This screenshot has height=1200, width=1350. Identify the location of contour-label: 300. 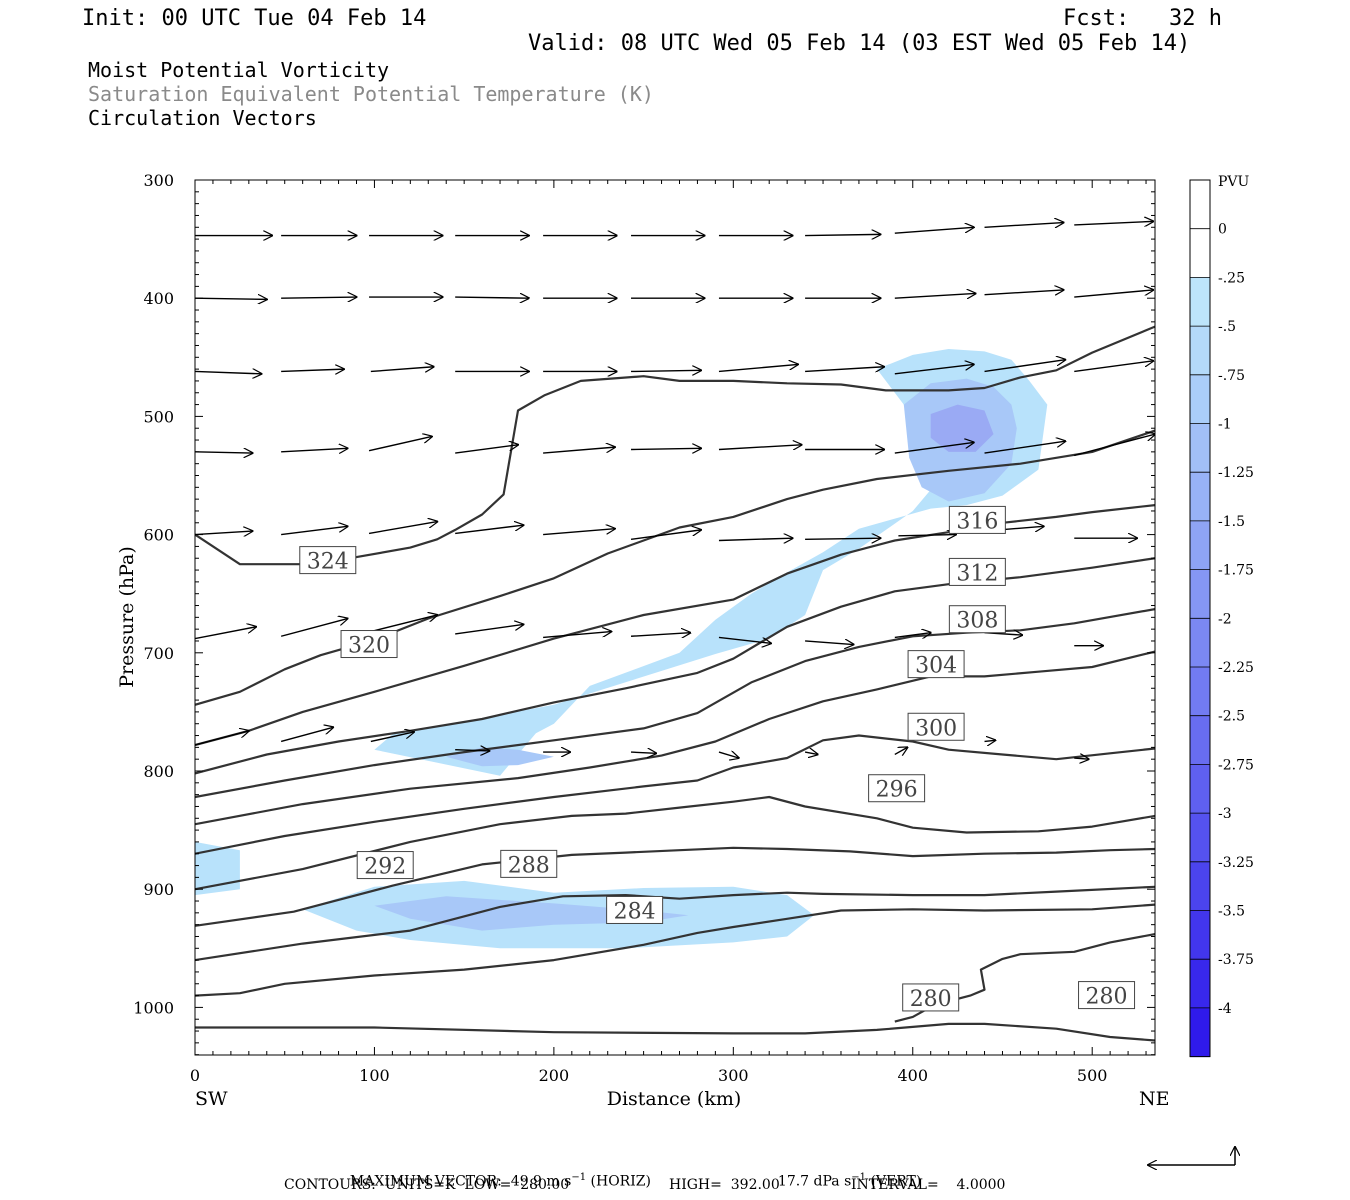
(936, 728).